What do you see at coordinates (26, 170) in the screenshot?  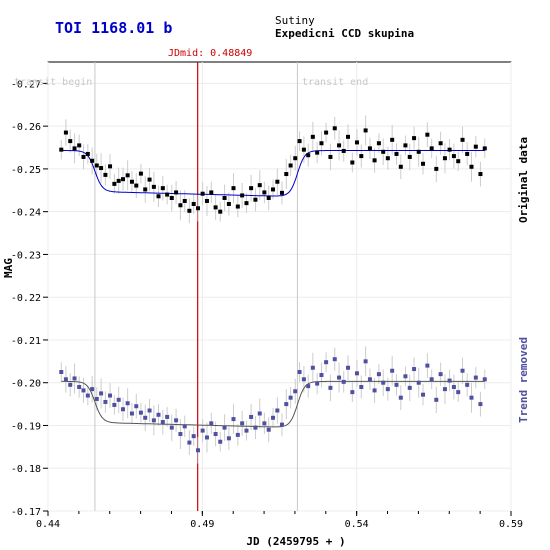 I see `y-tick-label: -0.25` at bounding box center [26, 170].